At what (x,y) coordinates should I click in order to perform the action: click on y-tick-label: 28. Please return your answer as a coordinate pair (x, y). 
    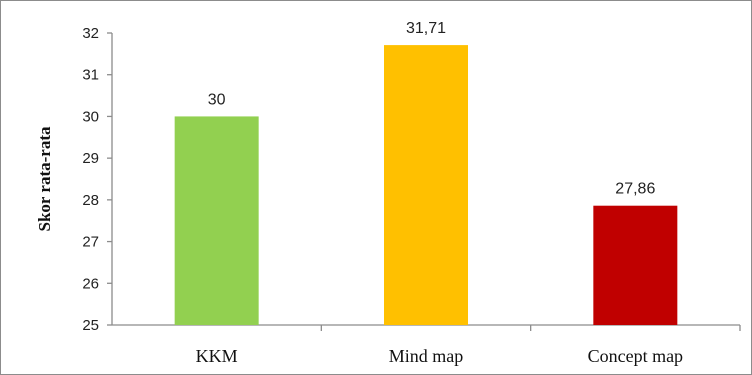
    Looking at the image, I should click on (90, 200).